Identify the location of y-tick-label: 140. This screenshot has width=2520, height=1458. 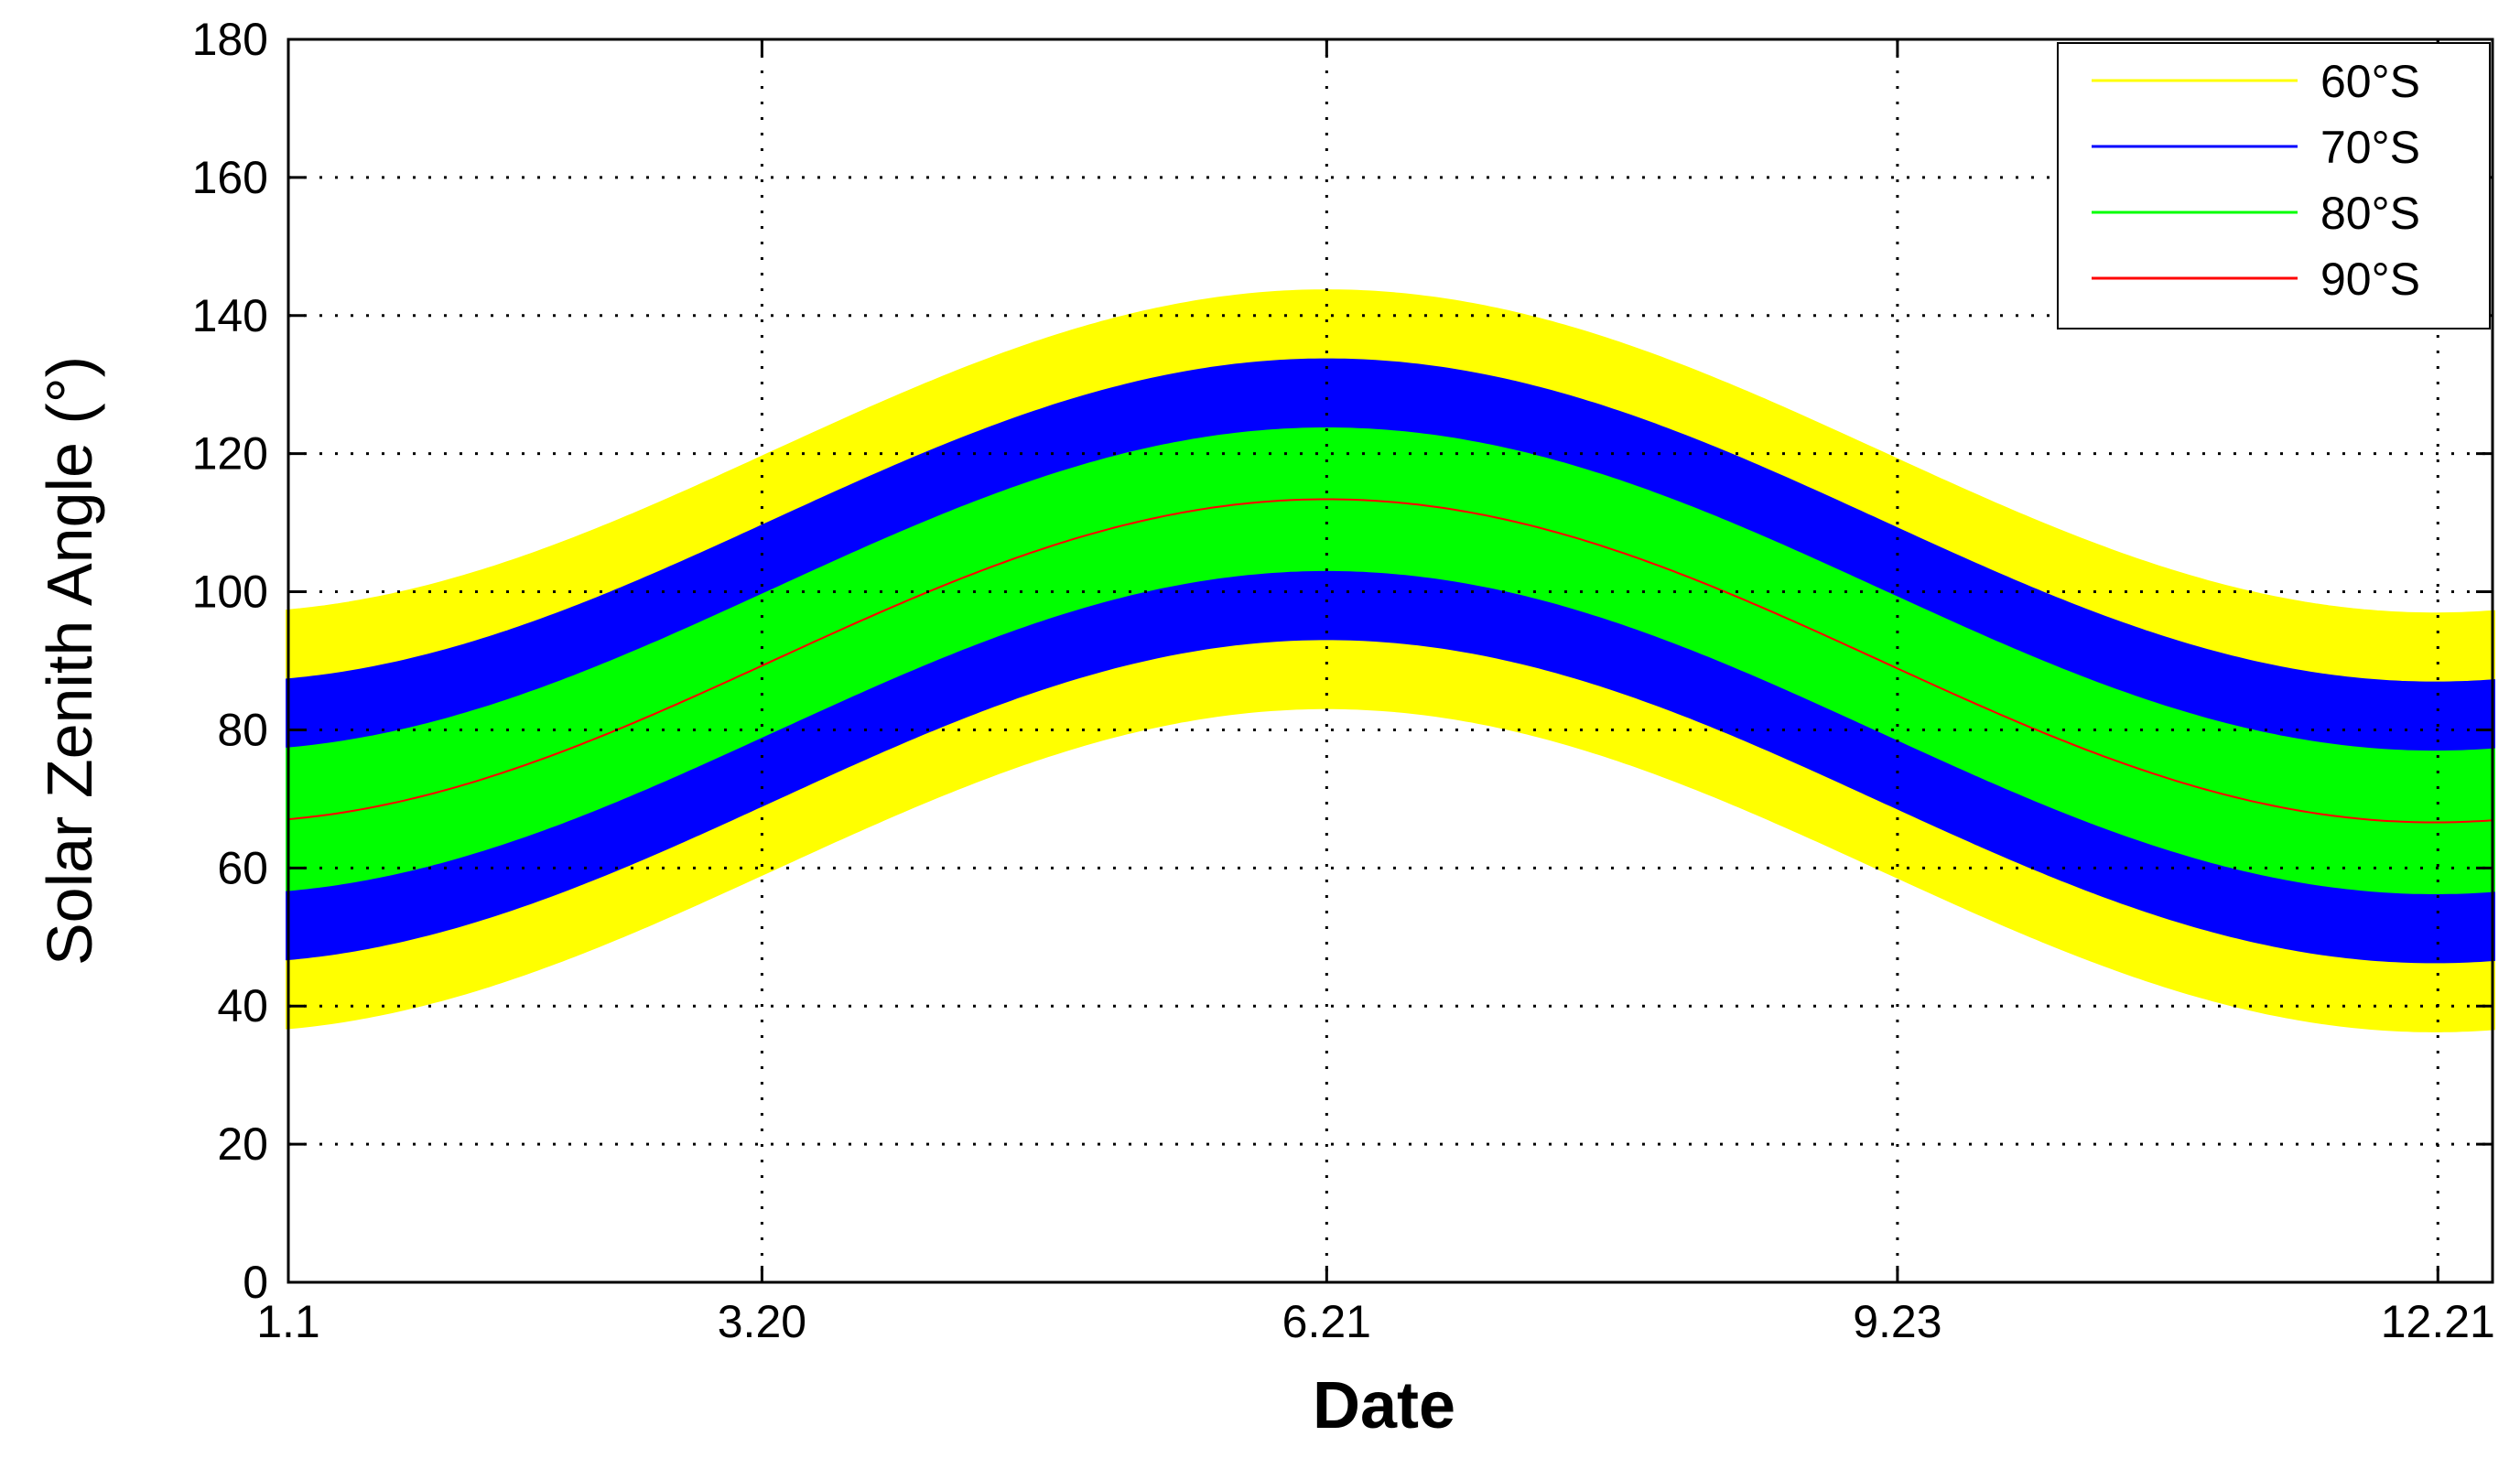
(230, 315).